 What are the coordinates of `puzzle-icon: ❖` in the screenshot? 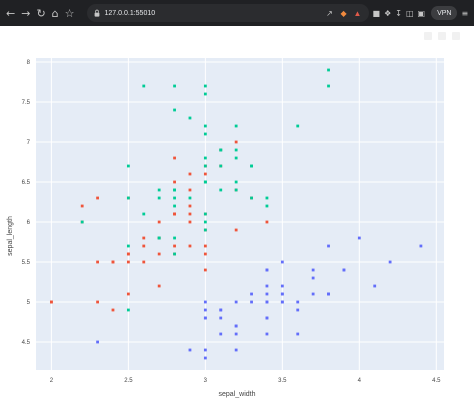 It's located at (388, 13).